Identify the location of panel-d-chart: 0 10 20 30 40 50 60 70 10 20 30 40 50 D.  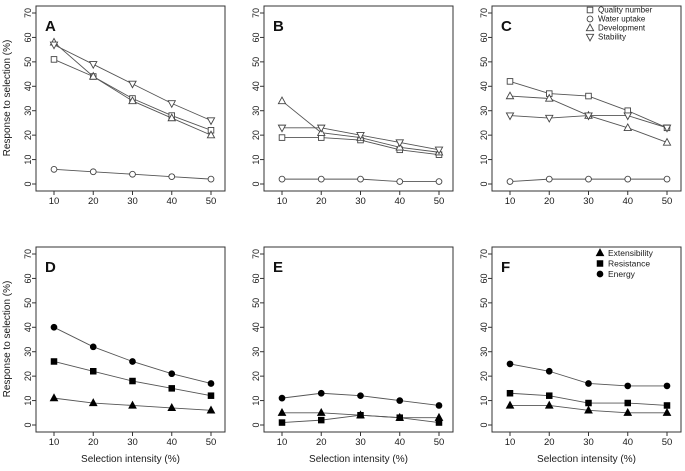
(124, 347).